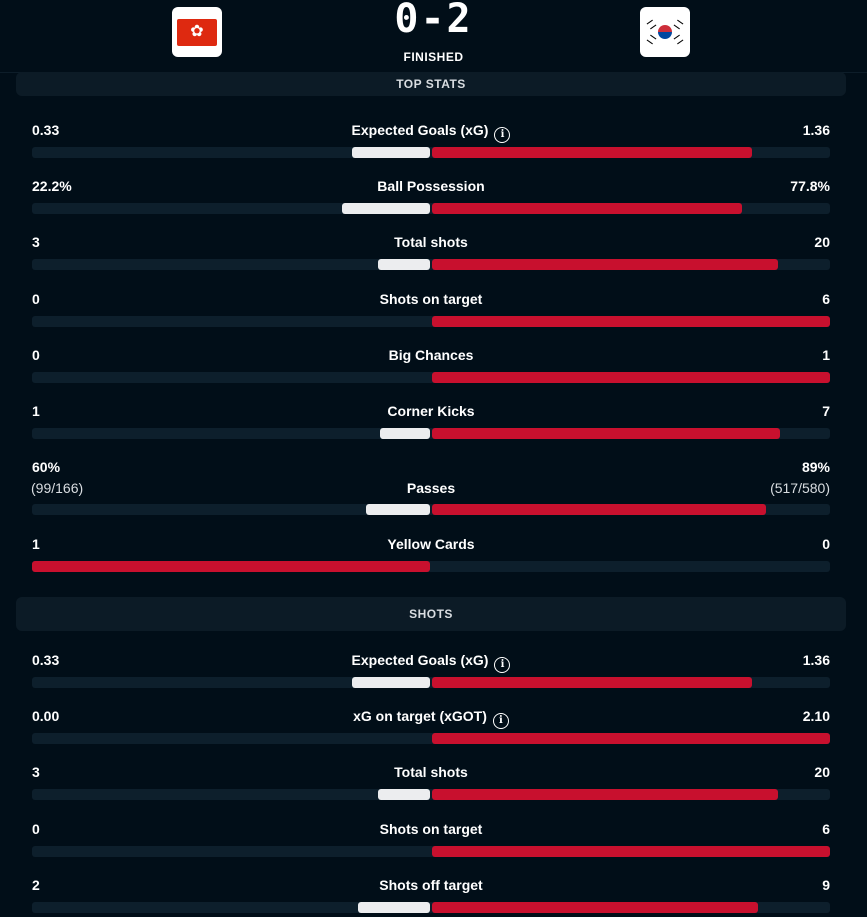 The image size is (867, 917). I want to click on stat-row: 0.33 1.36 Expected Goals (xG) i, so click(431, 672).